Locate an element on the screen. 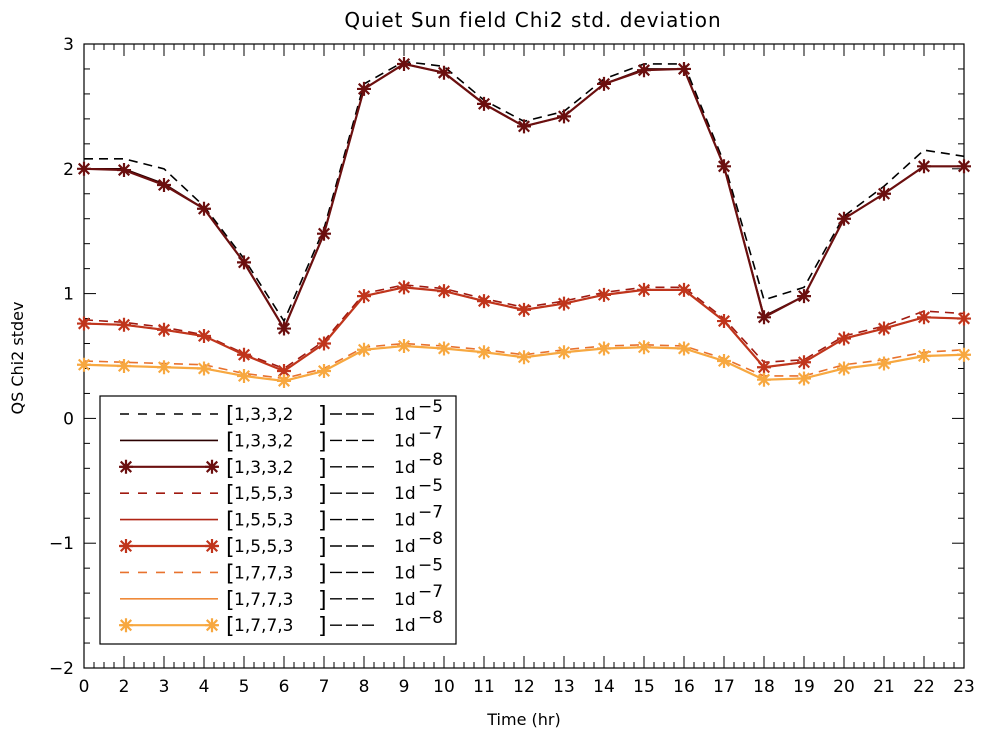  y-tick-label: 0 is located at coordinates (68, 419).